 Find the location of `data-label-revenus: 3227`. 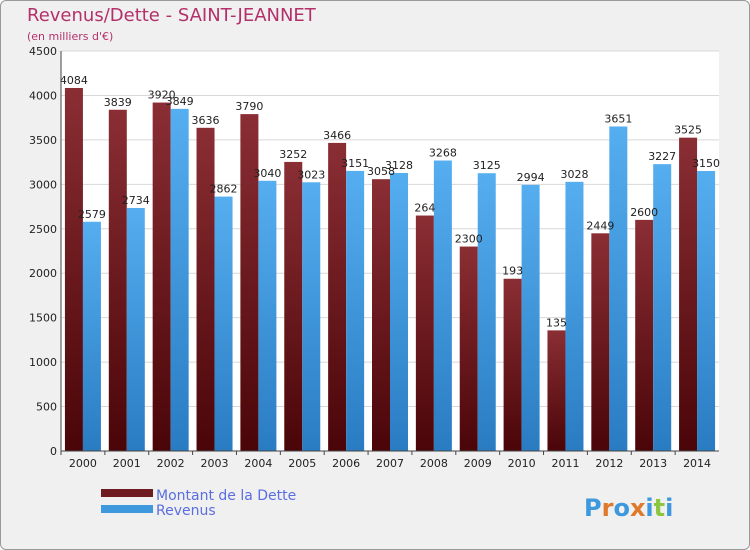

data-label-revenus: 3227 is located at coordinates (662, 156).